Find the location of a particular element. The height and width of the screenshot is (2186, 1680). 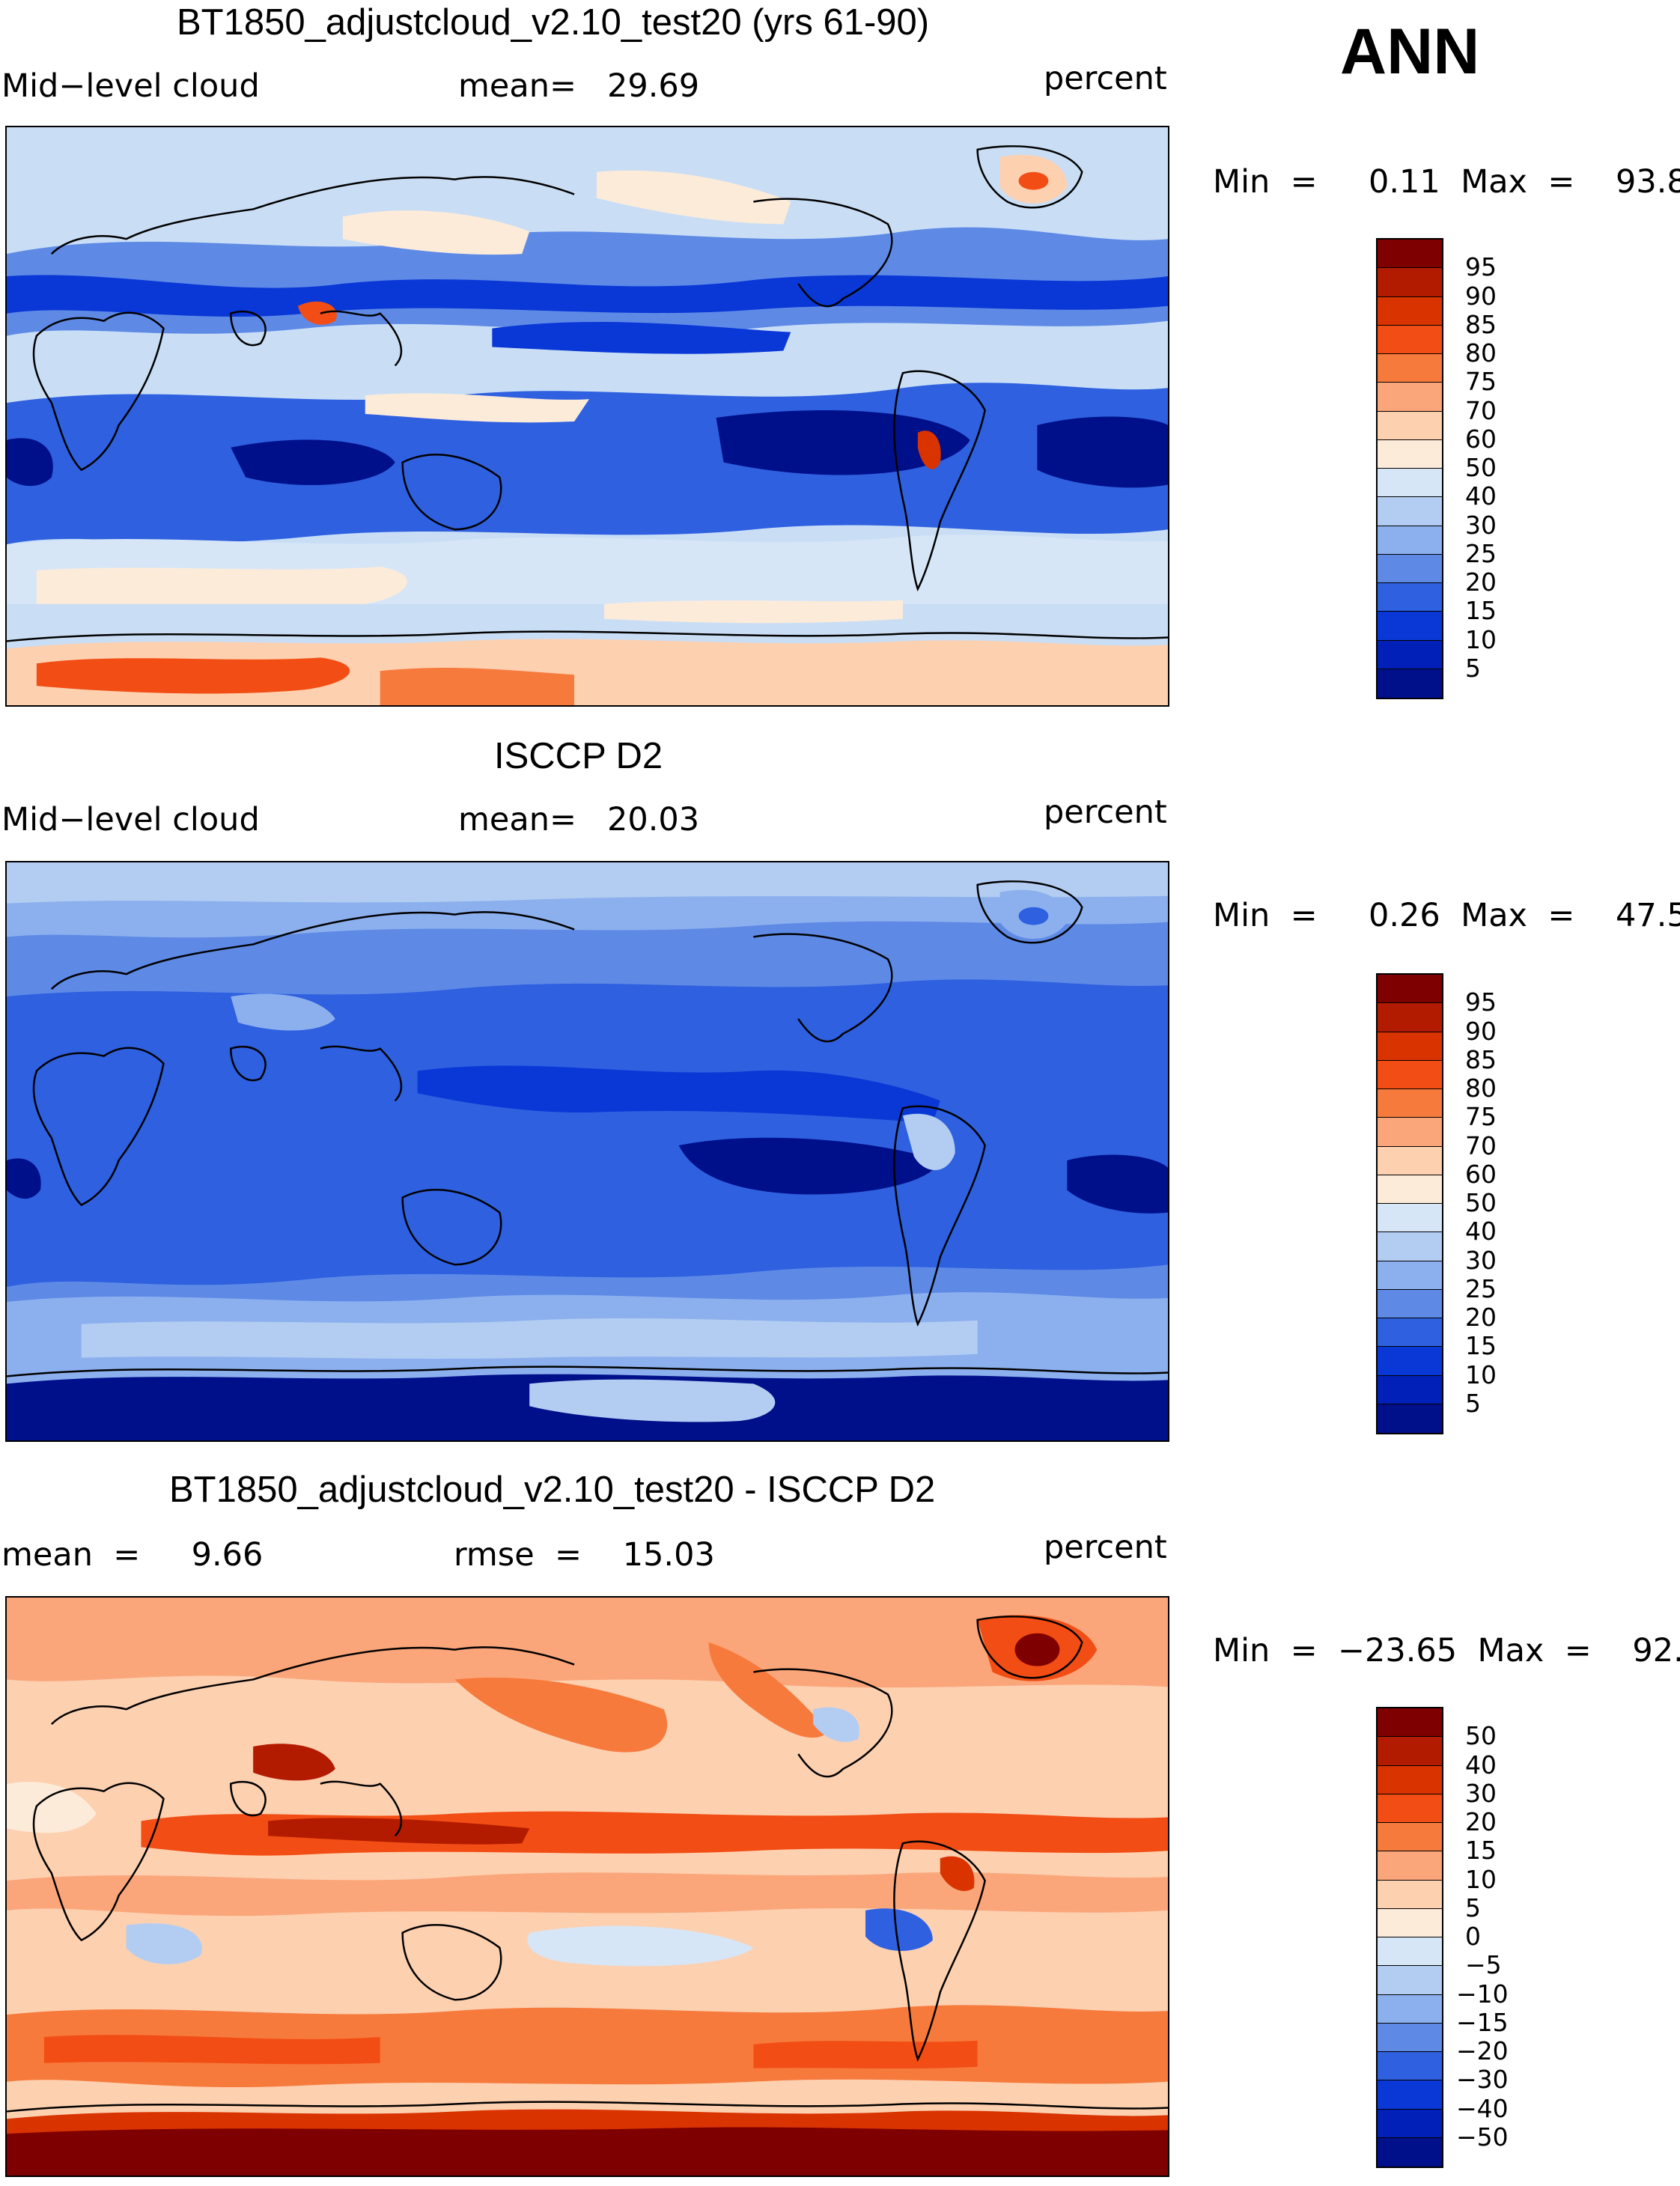

panel-2-units-label: percent is located at coordinates (1105, 812).